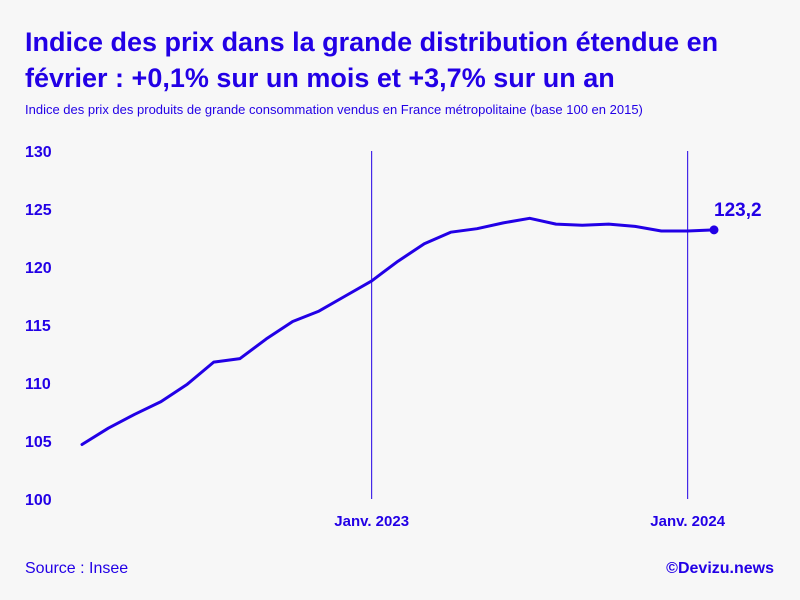 This screenshot has height=600, width=800. What do you see at coordinates (77, 568) in the screenshot?
I see `source-note: Source : Insee` at bounding box center [77, 568].